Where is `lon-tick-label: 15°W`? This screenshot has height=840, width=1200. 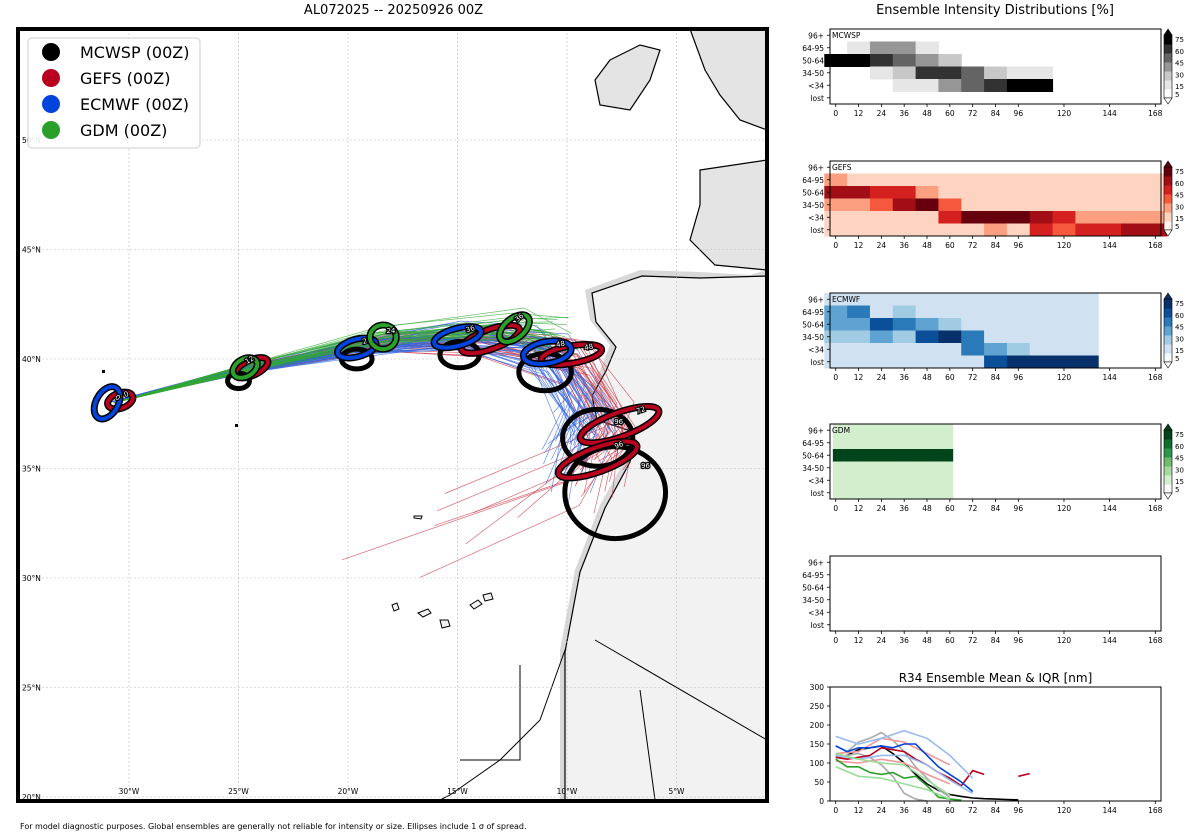
lon-tick-label: 15°W is located at coordinates (457, 791).